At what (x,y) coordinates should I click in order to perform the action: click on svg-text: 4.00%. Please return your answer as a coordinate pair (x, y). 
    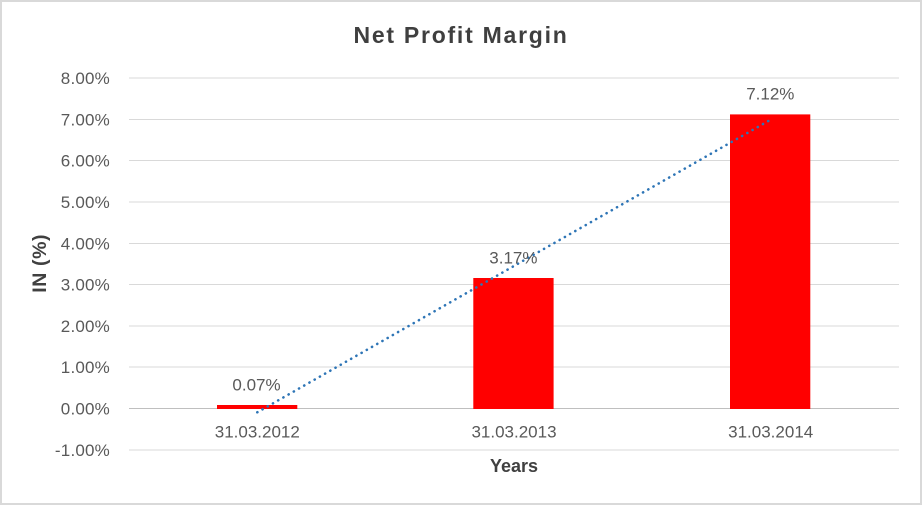
    Looking at the image, I should click on (85, 243).